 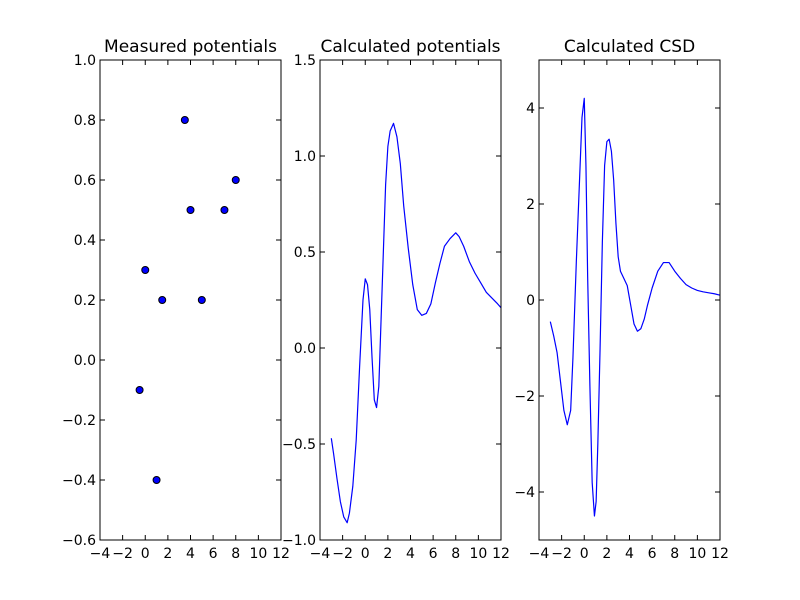 I want to click on potentials-line, so click(x=416, y=323).